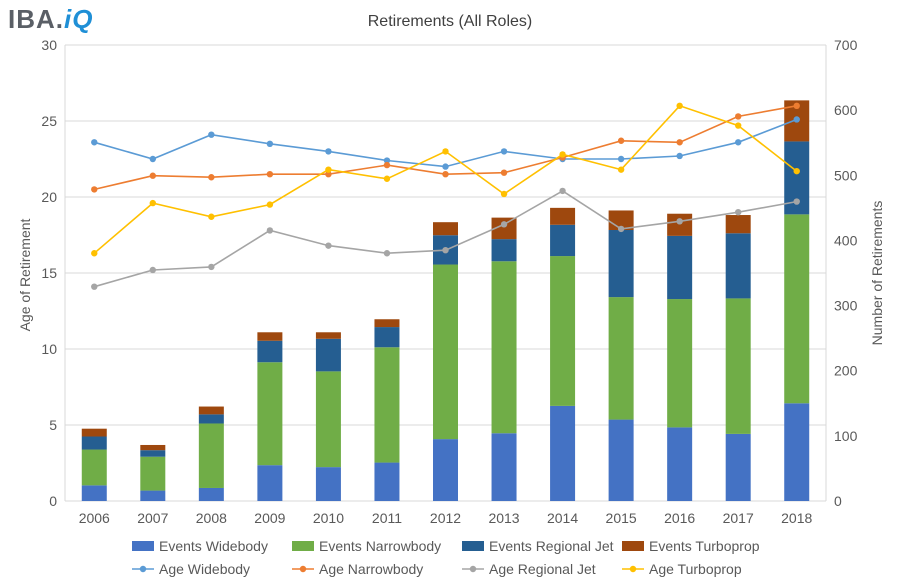 This screenshot has height=588, width=901. Describe the element at coordinates (473, 546) in the screenshot. I see `legend-swatch-events-regional-jet` at that location.